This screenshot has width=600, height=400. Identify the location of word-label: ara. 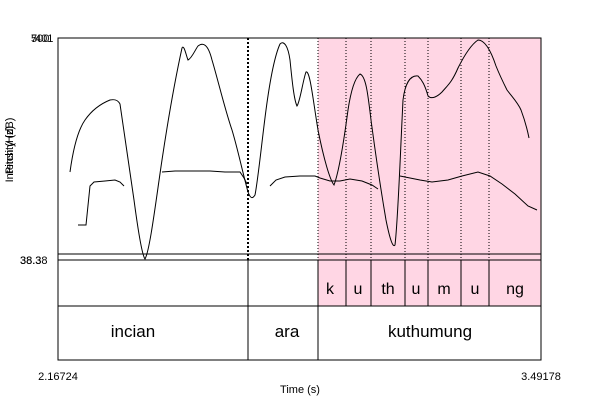
(287, 331).